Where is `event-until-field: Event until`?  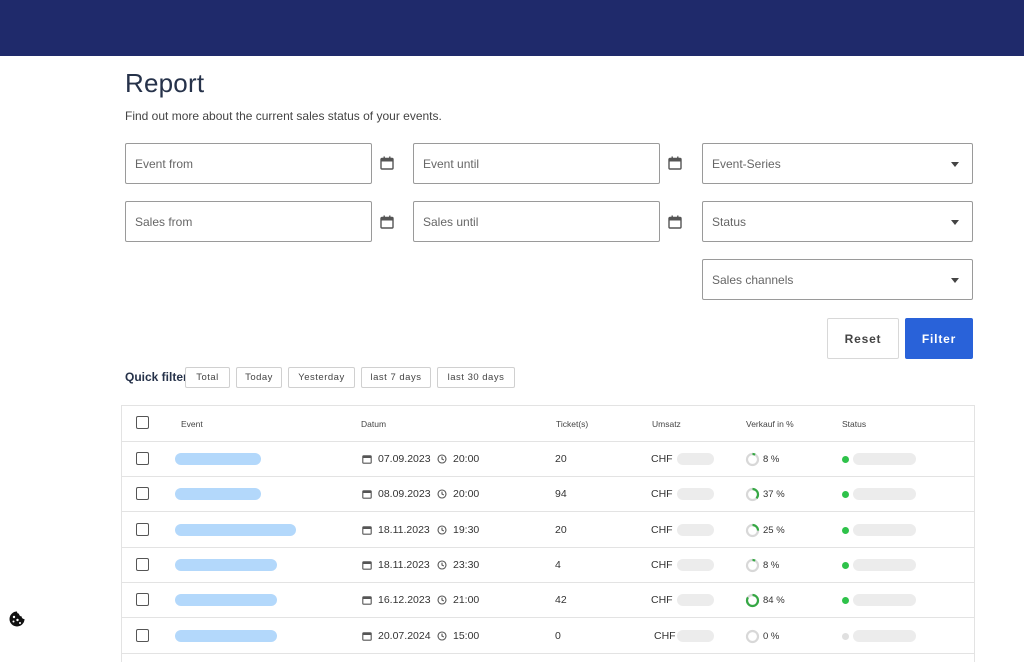 event-until-field: Event until is located at coordinates (536, 163).